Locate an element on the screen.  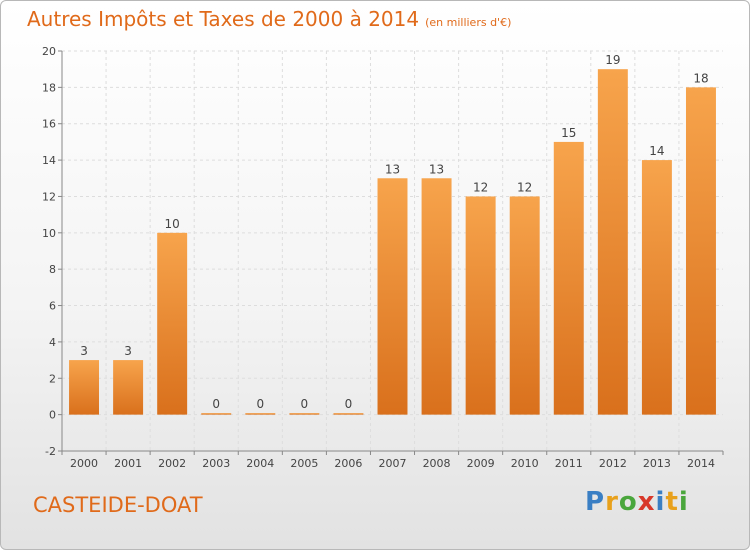
logo-letter: t is located at coordinates (672, 502).